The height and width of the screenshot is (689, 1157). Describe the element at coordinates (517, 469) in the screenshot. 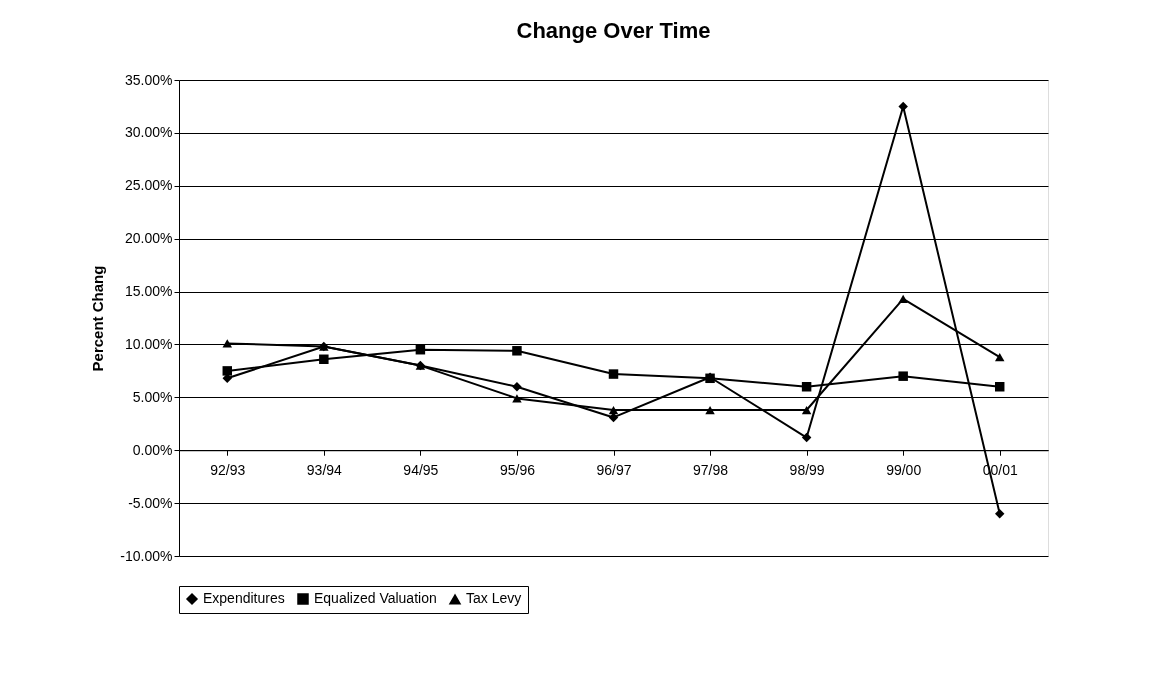

I see `x-tick-label: 95/96` at that location.